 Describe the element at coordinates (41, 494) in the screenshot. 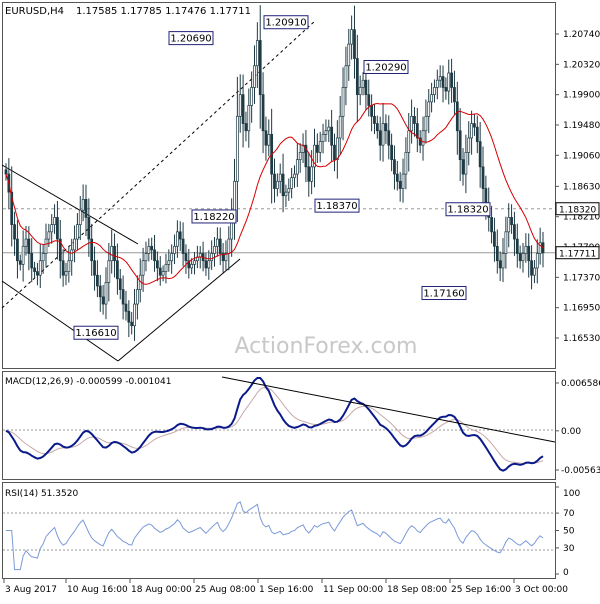

I see `rsi-title: RSI(14) 51.3520` at that location.